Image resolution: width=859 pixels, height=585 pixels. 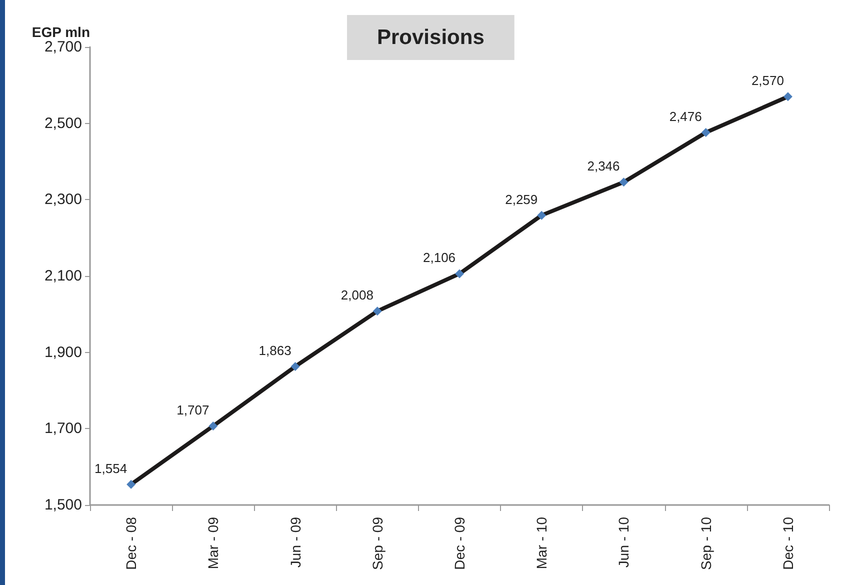 What do you see at coordinates (63, 47) in the screenshot?
I see `y-tick-label: 2,700` at bounding box center [63, 47].